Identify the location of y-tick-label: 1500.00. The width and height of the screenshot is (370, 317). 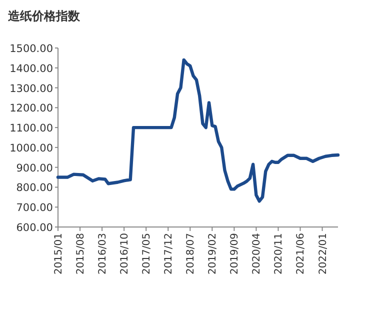
(31, 49).